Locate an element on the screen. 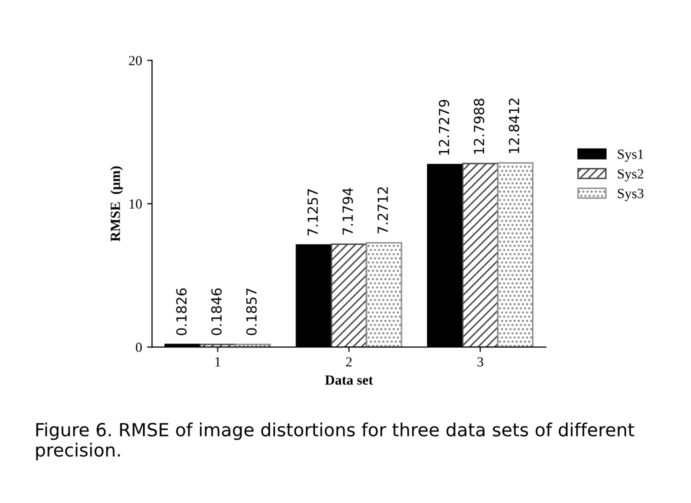 This screenshot has height=503, width=691. x-tick-label: 3 is located at coordinates (480, 362).